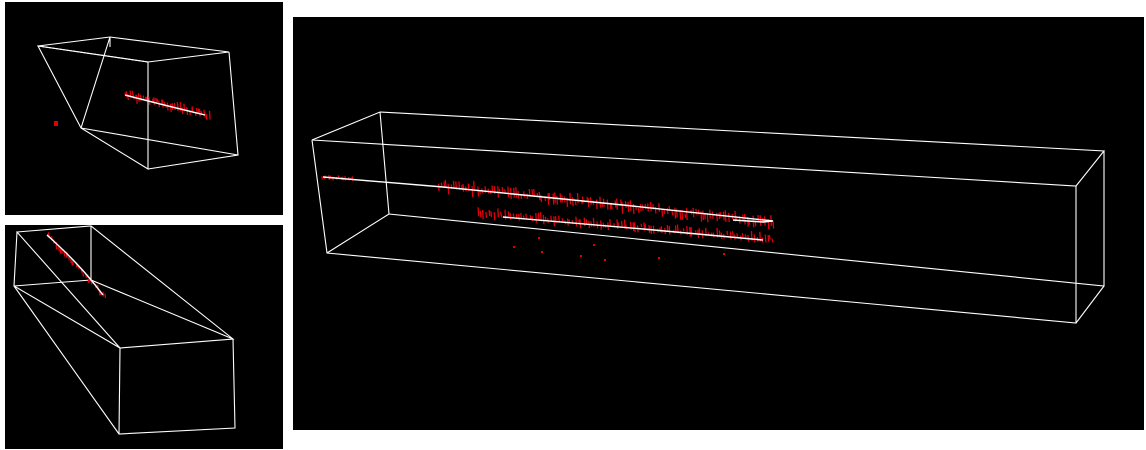 This screenshot has height=450, width=1146. I want to click on top-left-canvas, so click(138, 103).